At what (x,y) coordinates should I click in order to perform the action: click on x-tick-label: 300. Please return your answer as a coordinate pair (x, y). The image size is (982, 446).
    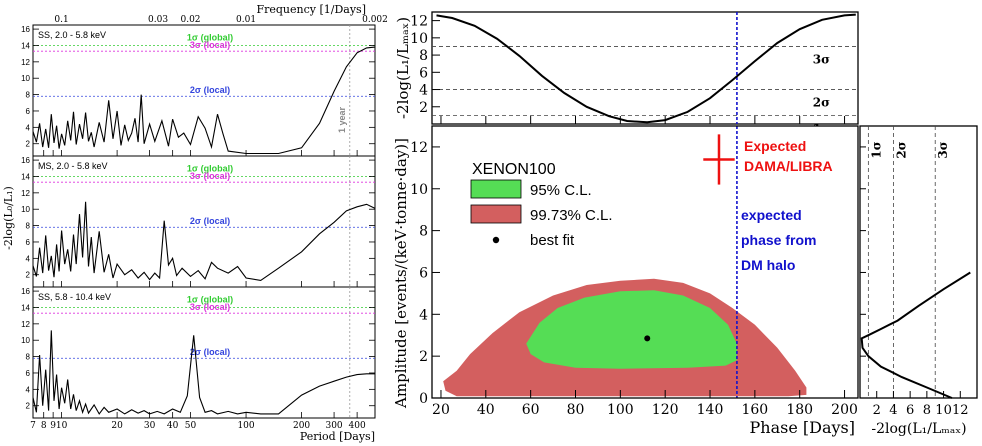
    Looking at the image, I should click on (333, 426).